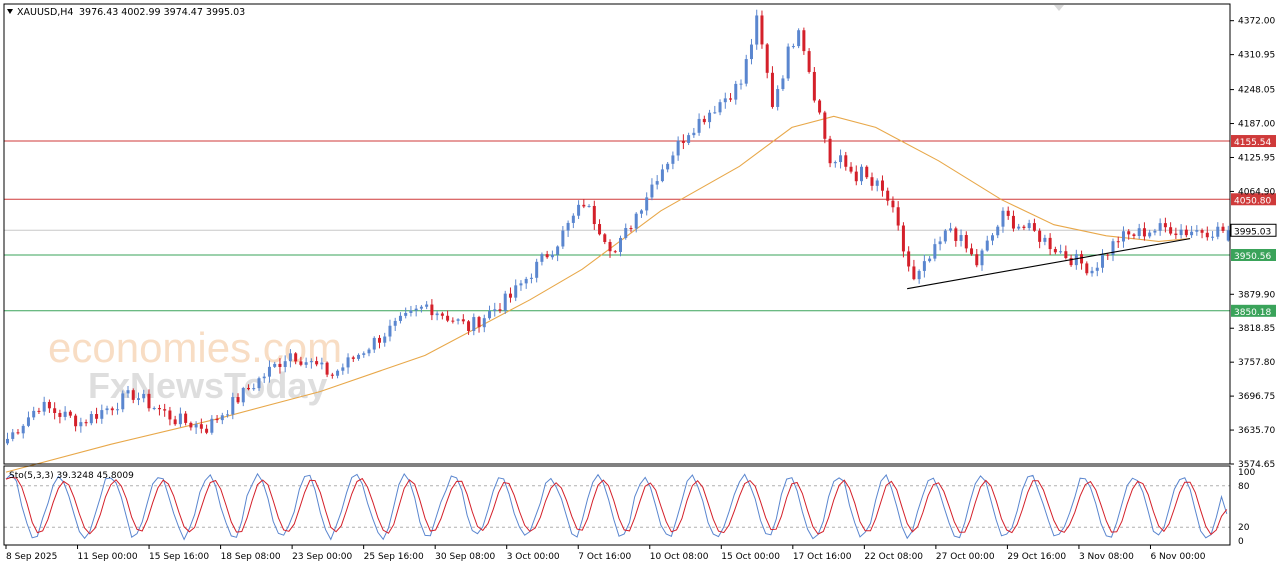 The height and width of the screenshot is (571, 1280). What do you see at coordinates (10, 11) in the screenshot?
I see `symbol-menu-triangle-icon` at bounding box center [10, 11].